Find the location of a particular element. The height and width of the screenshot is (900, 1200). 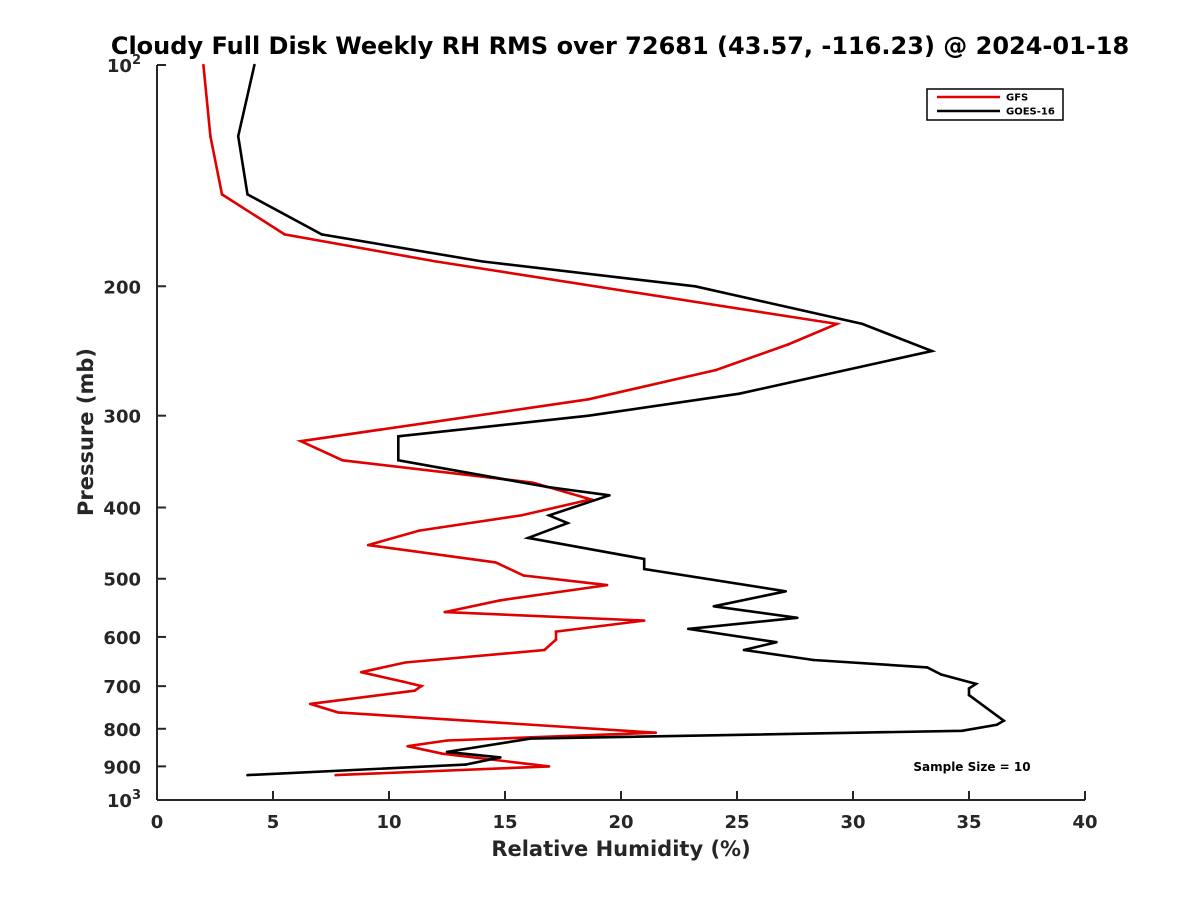

sample-size-annotation: Sample Size = 10 is located at coordinates (971, 767).